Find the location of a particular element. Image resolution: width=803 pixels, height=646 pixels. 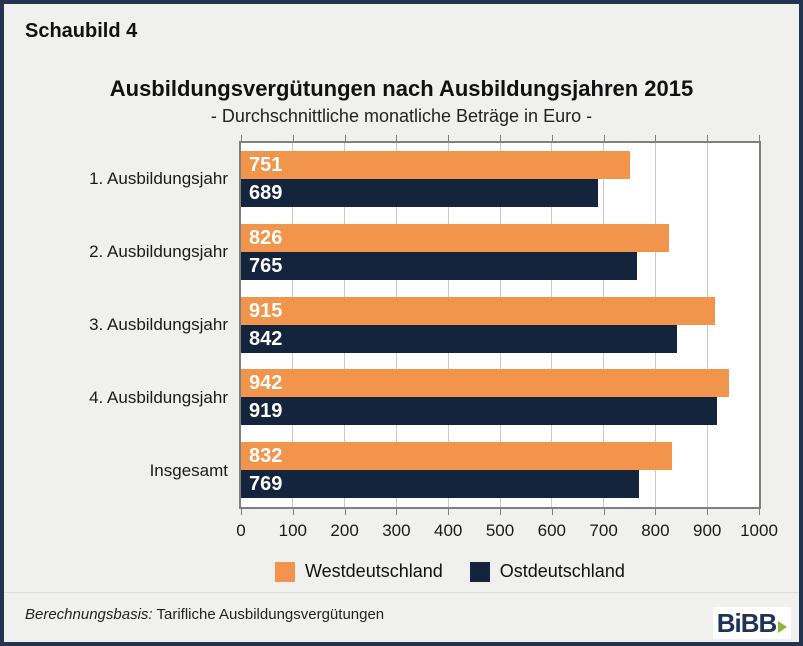

legend-item: Ostdeutschland is located at coordinates (547, 571).